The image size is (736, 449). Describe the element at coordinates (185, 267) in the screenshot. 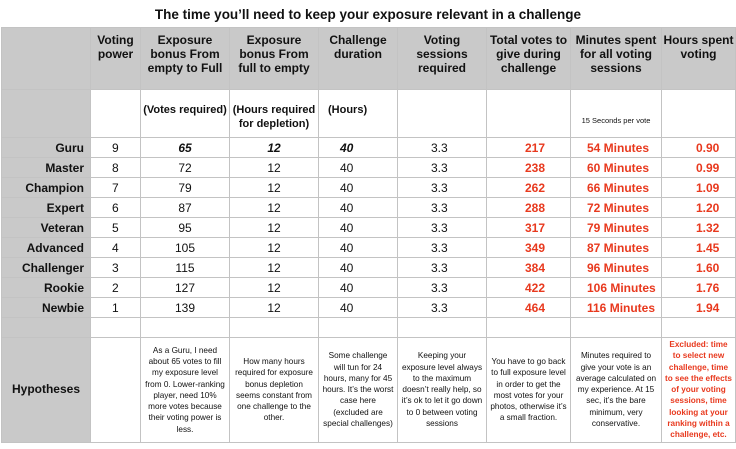

I see `cell-bonus-fill: 115` at that location.